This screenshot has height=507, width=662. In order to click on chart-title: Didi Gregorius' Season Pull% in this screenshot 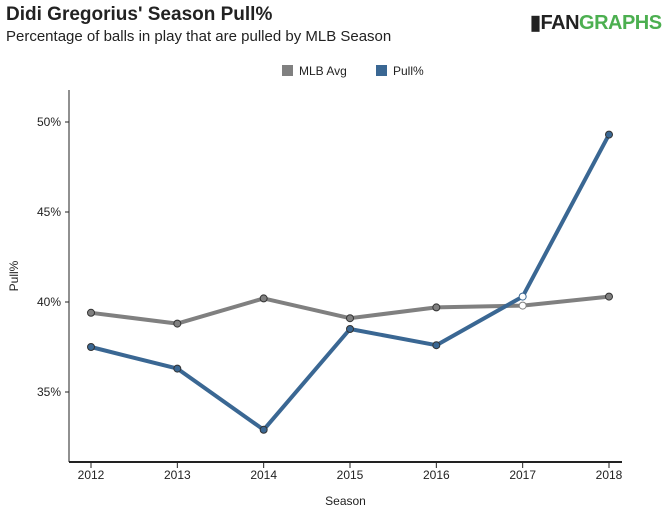, I will do `click(139, 14)`.